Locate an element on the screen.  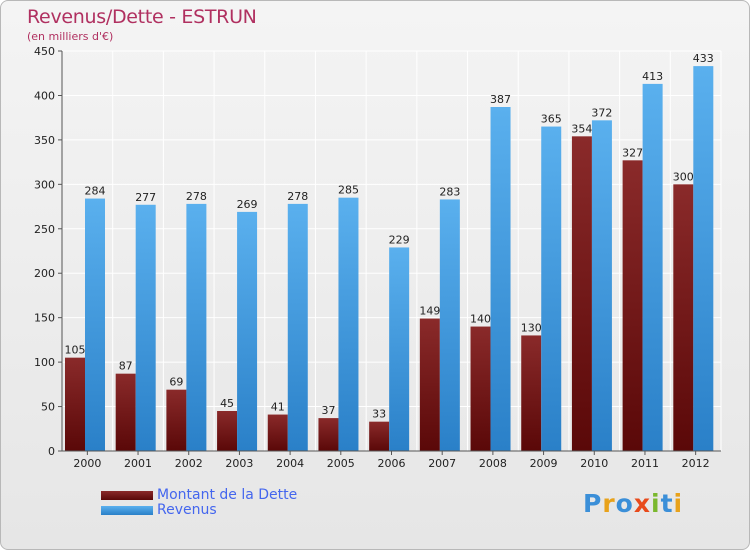
data-label-revenus: 433 is located at coordinates (703, 58).